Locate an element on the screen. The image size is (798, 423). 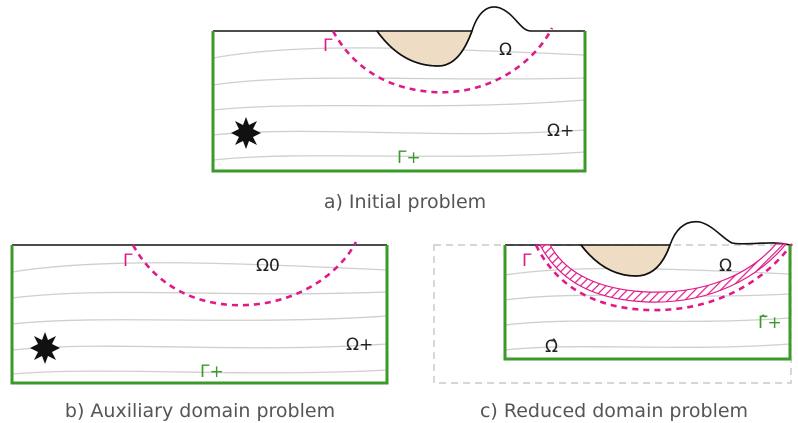
panel-a-caption: a) Initial problem is located at coordinates (405, 202).